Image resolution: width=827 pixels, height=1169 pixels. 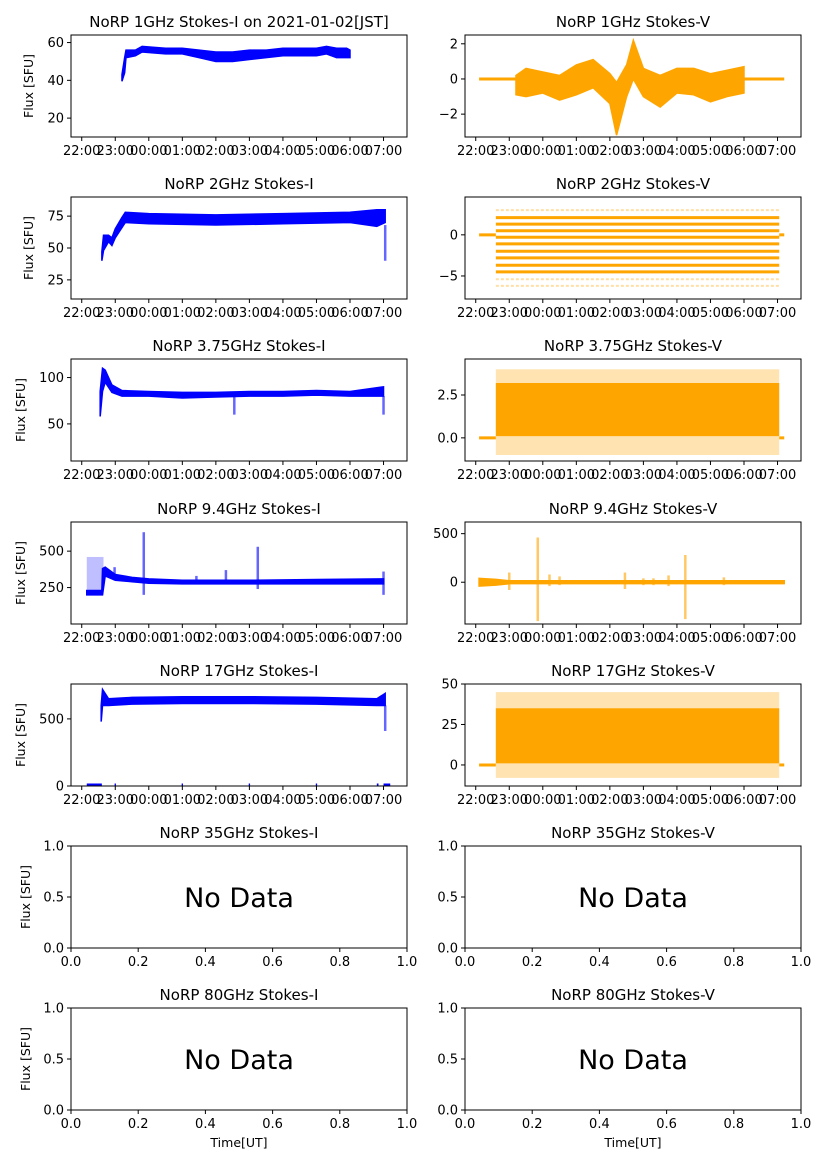 I want to click on subplot-title: NoRP 80GHz Stokes-V, so click(x=633, y=995).